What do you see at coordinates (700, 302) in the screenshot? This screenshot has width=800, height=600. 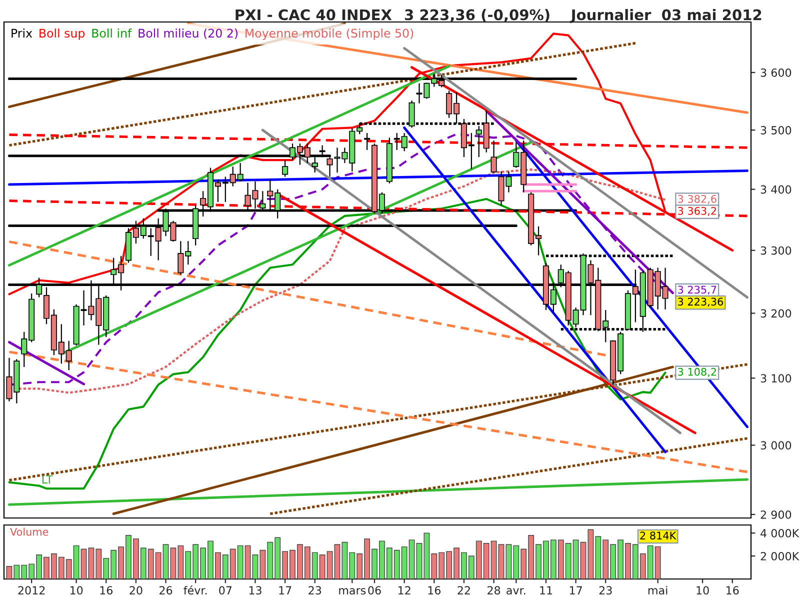 I see `text: 3 223,36` at bounding box center [700, 302].